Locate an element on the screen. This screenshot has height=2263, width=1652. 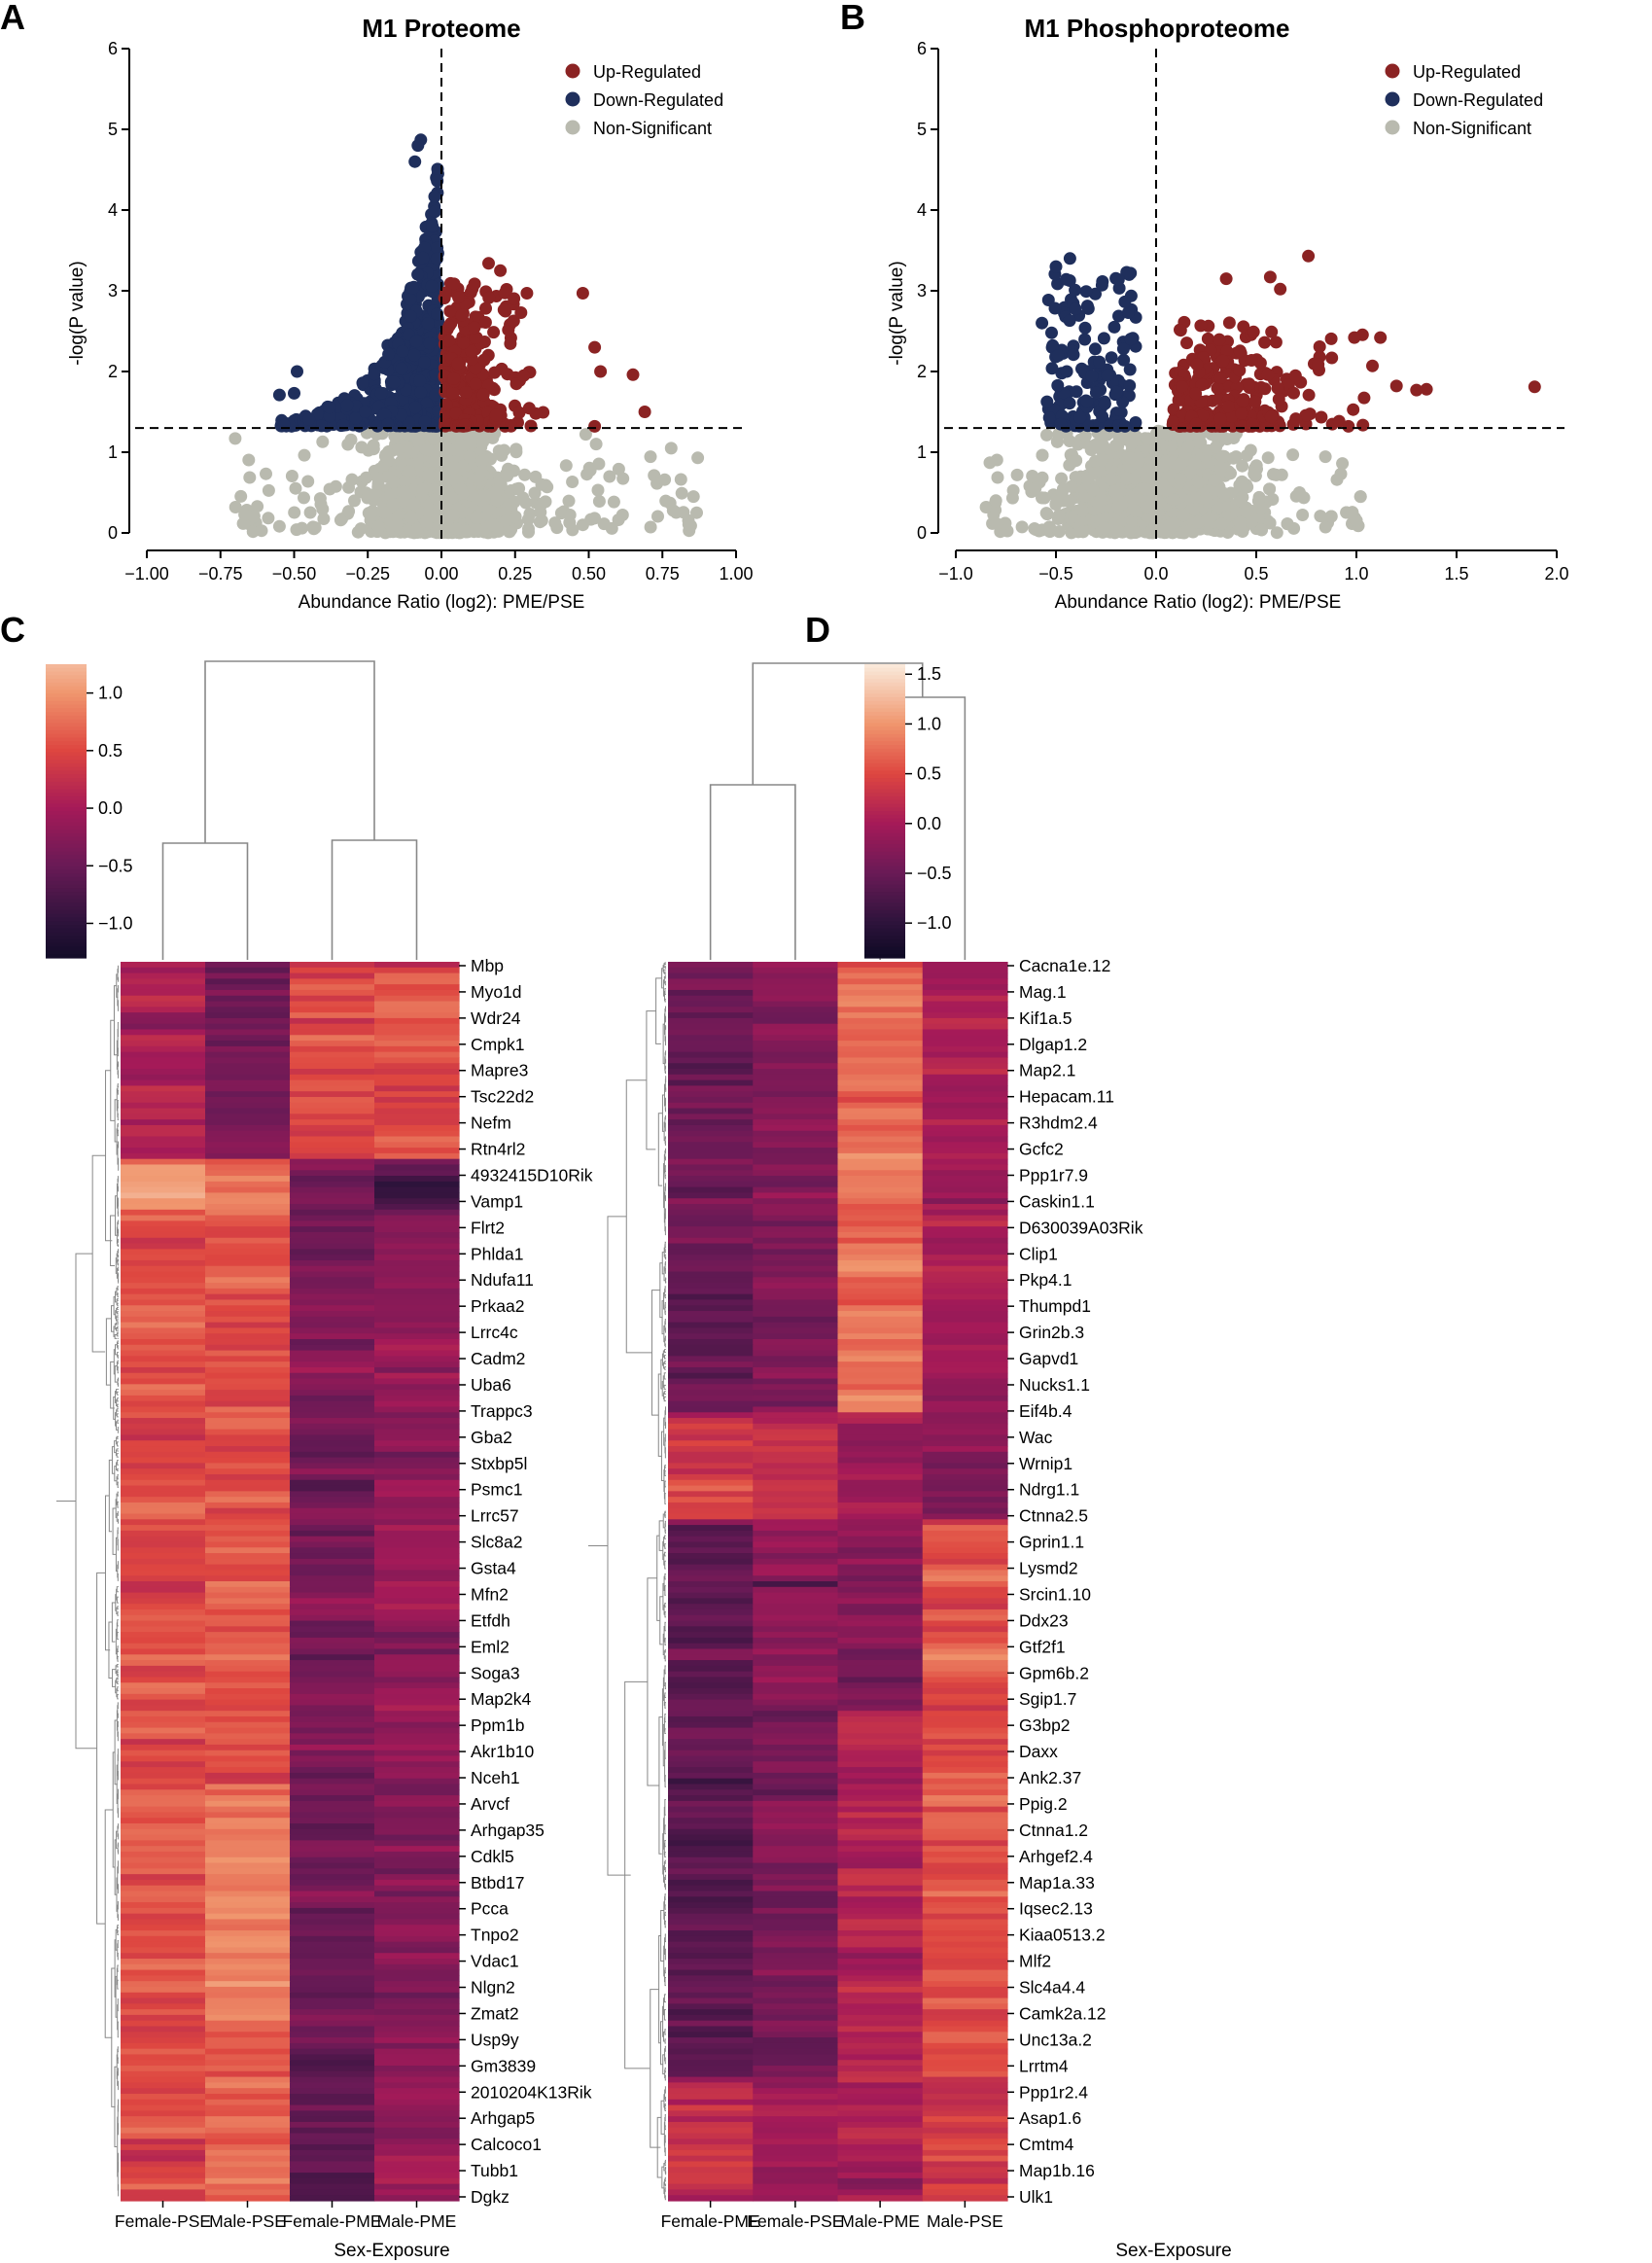
x-tick-label: 0.50 is located at coordinates (589, 573).